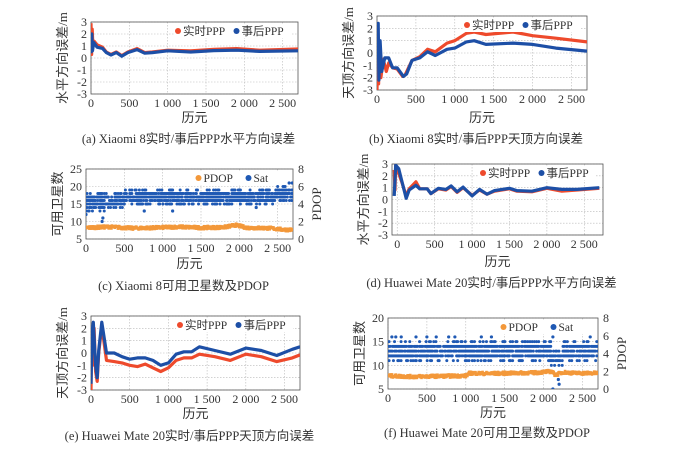  Describe the element at coordinates (497, 199) in the screenshot. I see `plot-frame` at that location.